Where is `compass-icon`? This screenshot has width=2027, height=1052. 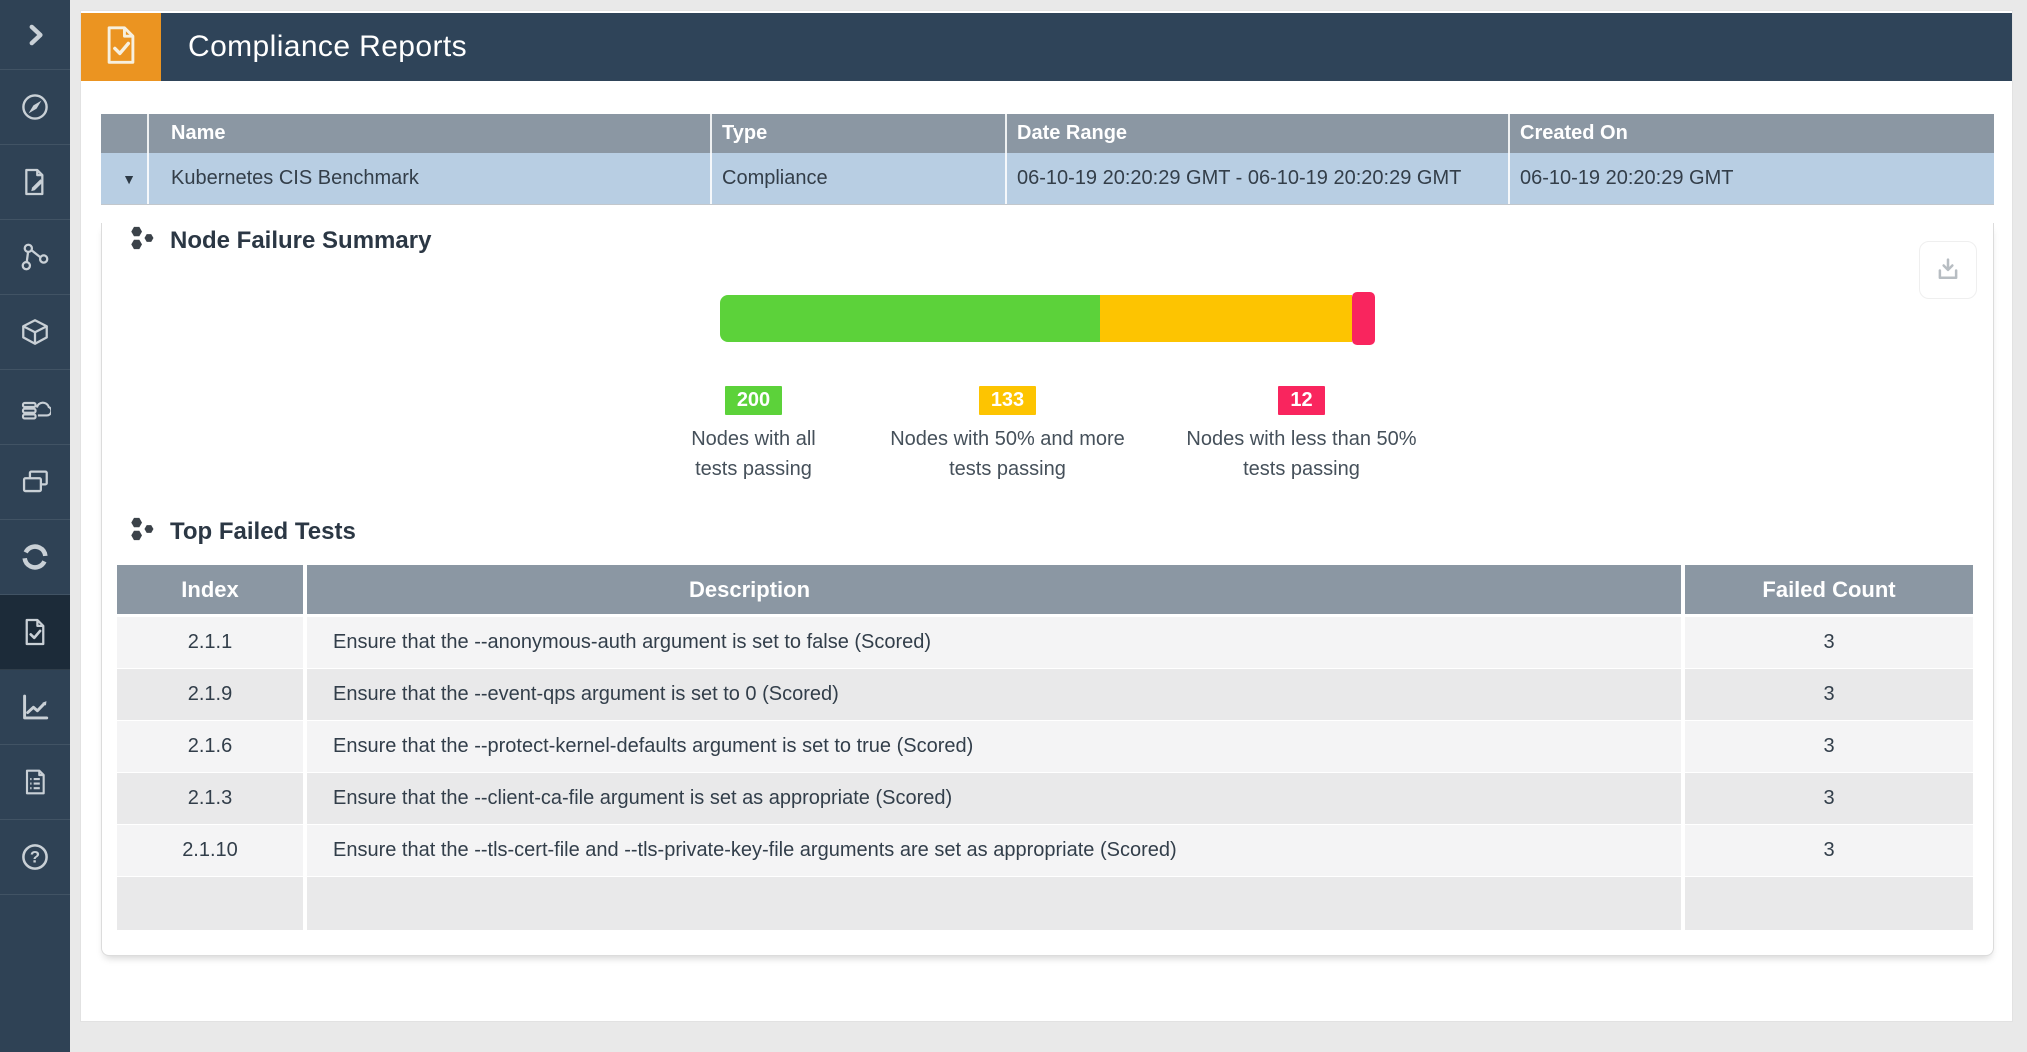
compass-icon is located at coordinates (35, 107).